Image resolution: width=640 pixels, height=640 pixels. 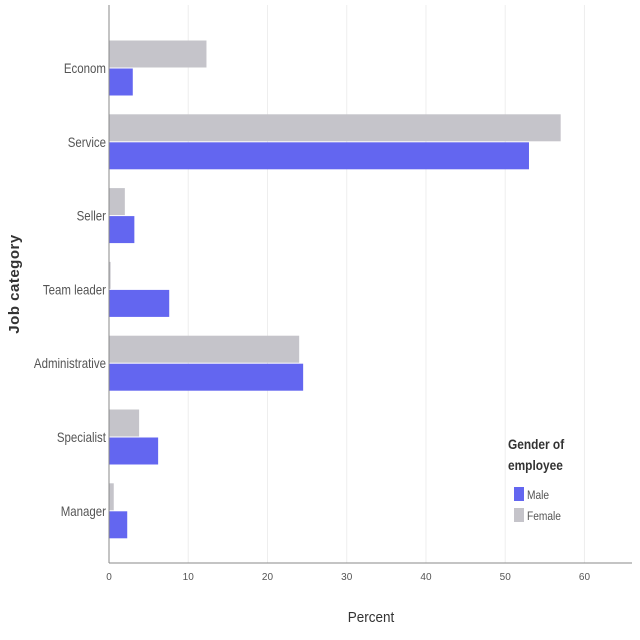 I want to click on x-tick-label-60: 60, so click(x=585, y=577).